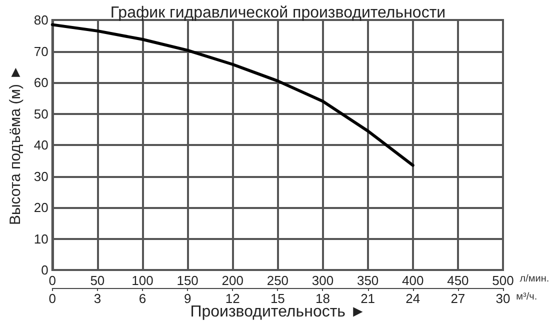  I want to click on x-tick-label: 400, so click(413, 280).